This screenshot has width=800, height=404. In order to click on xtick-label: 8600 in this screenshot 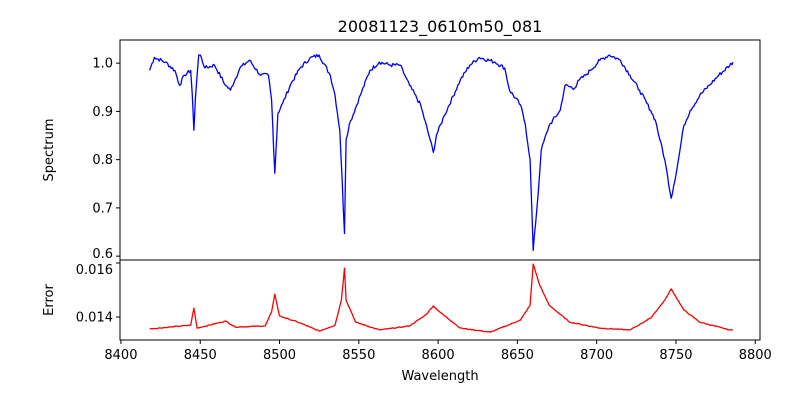, I will do `click(438, 355)`.